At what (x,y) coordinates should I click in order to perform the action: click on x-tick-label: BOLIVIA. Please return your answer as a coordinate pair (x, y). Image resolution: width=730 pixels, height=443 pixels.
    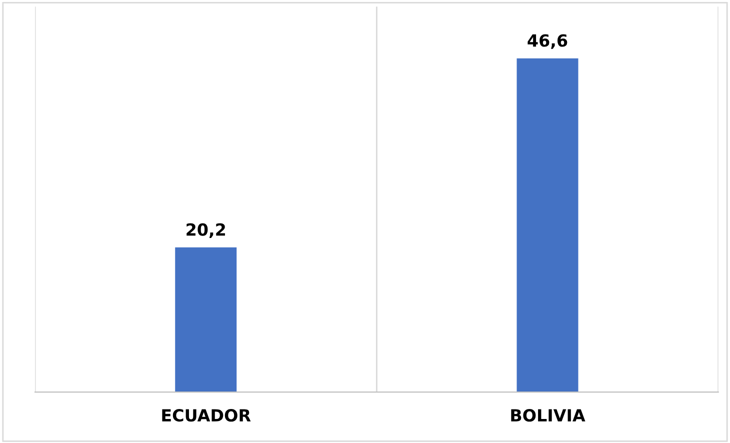
    Looking at the image, I should click on (548, 415).